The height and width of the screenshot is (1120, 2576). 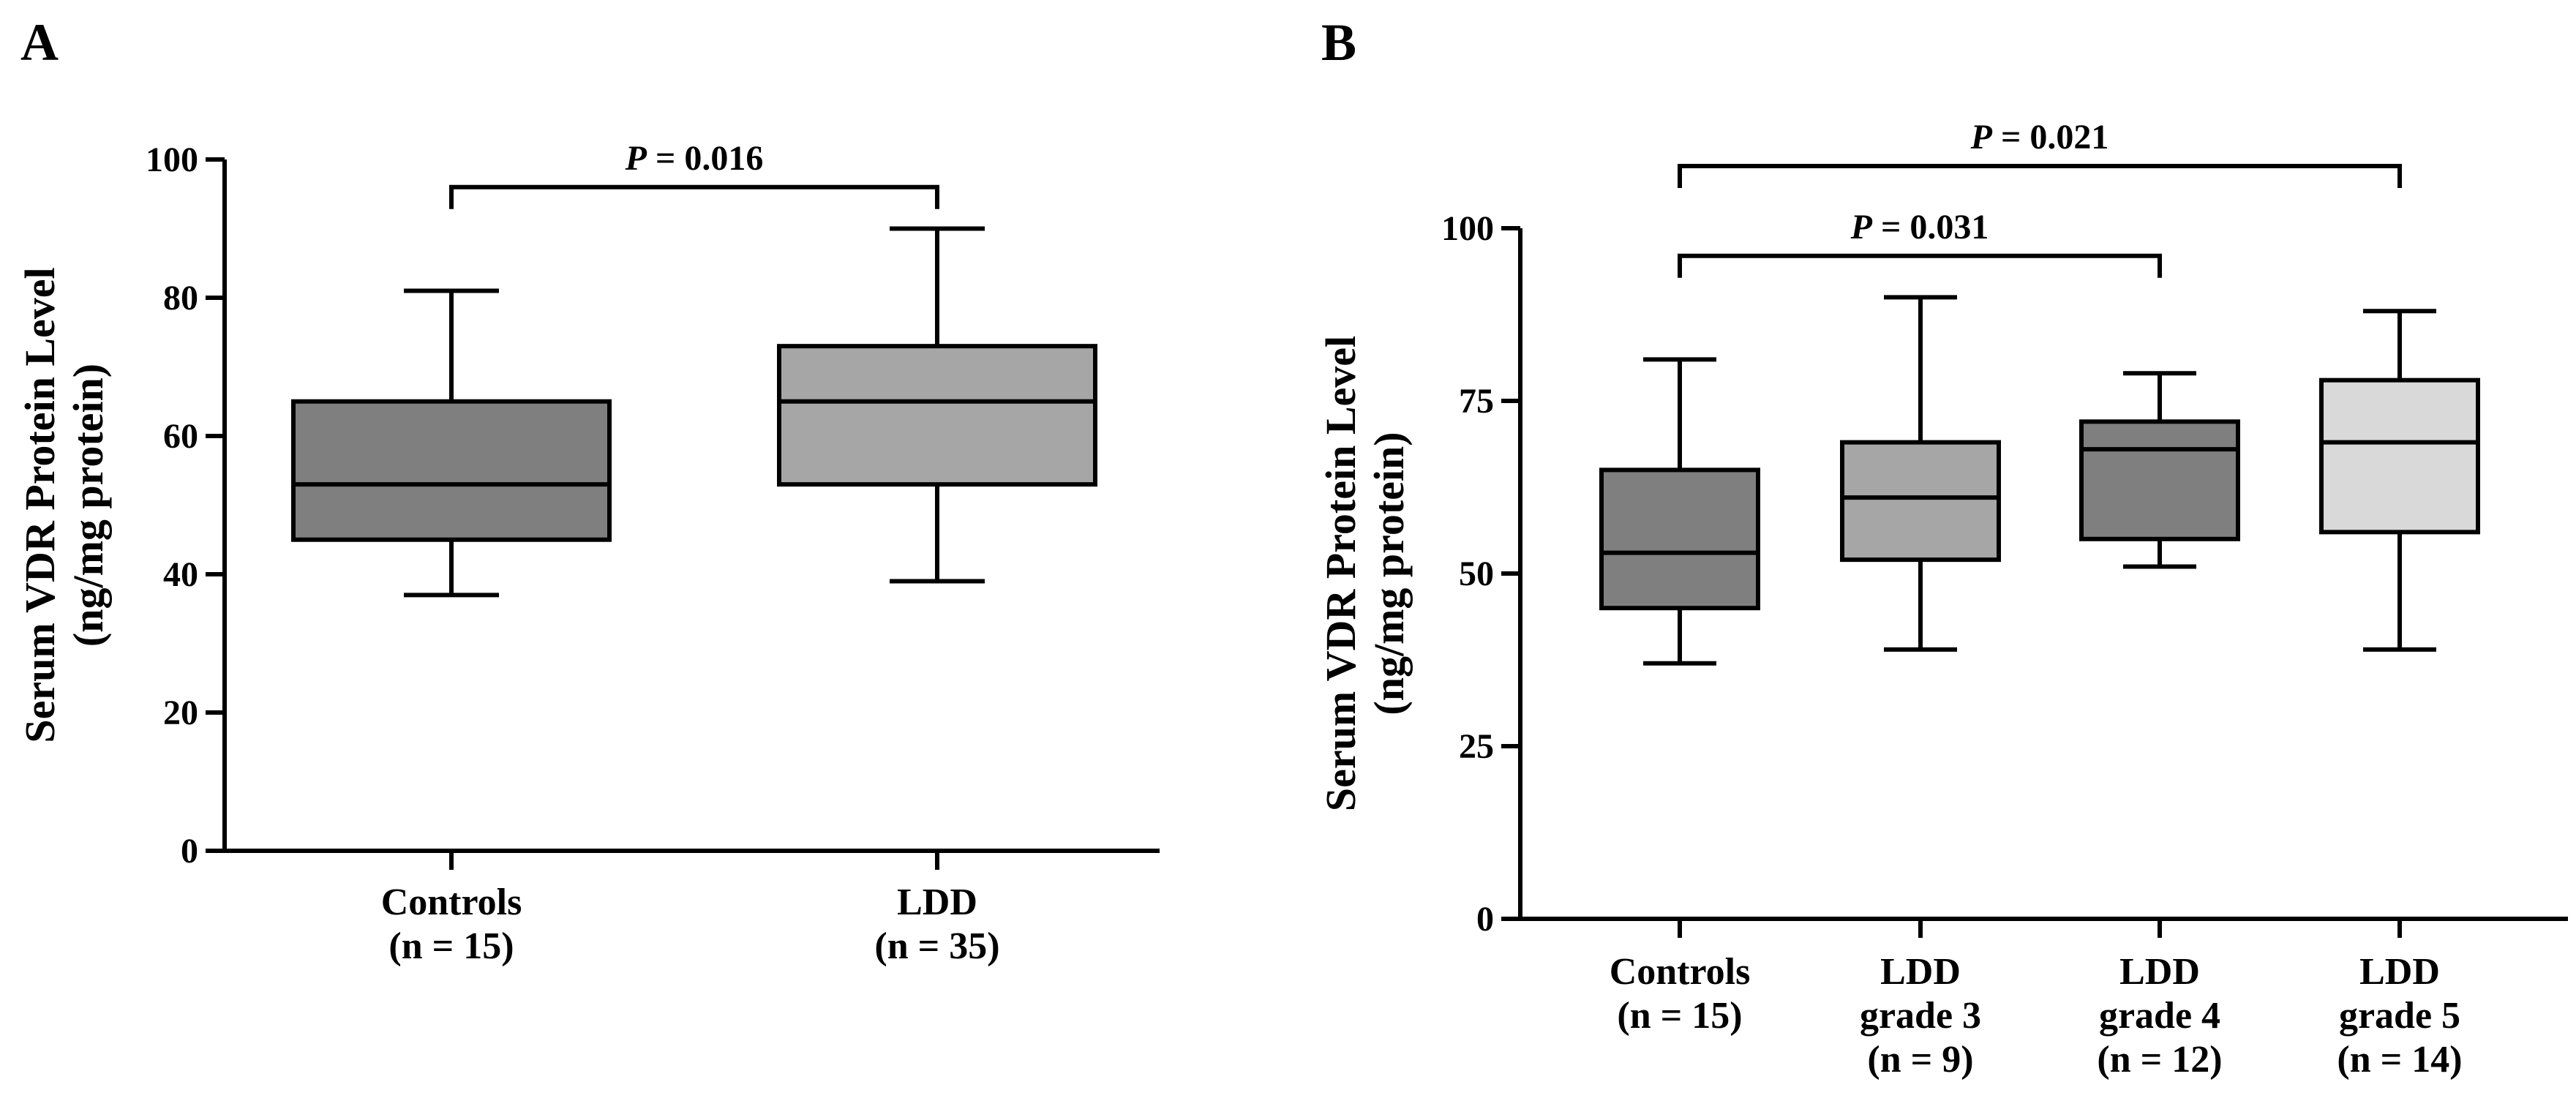 What do you see at coordinates (180, 436) in the screenshot?
I see `y-tick-label: 60` at bounding box center [180, 436].